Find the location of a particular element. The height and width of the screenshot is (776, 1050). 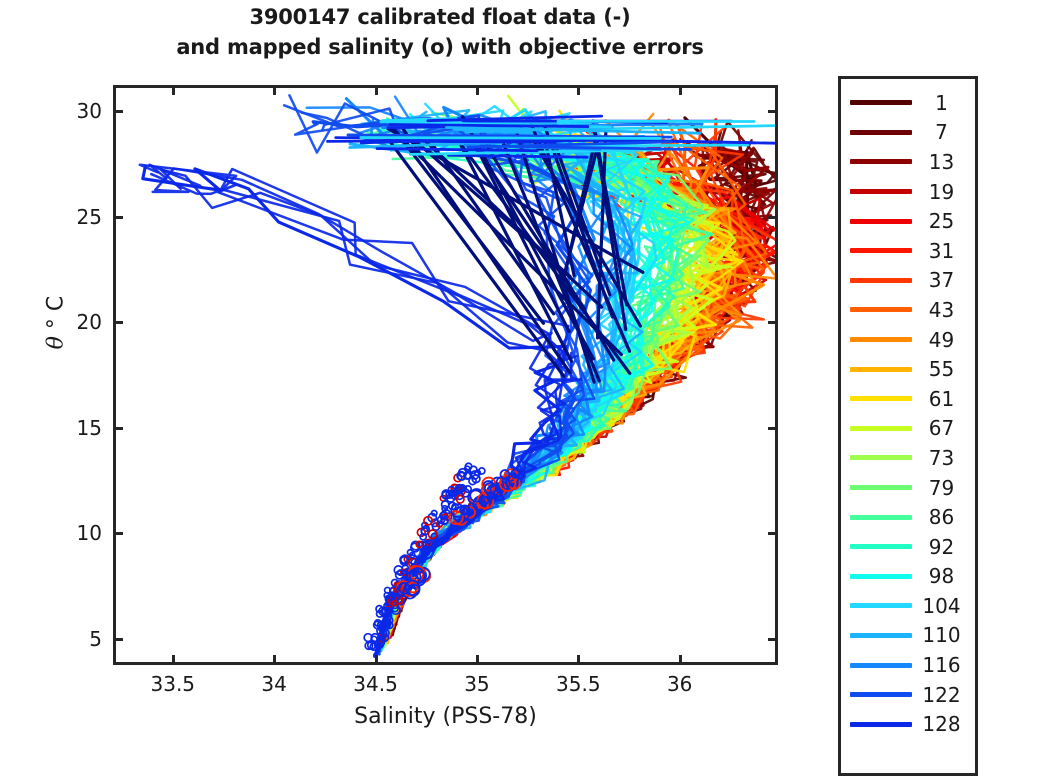

legend-item: 13 is located at coordinates (908, 162).